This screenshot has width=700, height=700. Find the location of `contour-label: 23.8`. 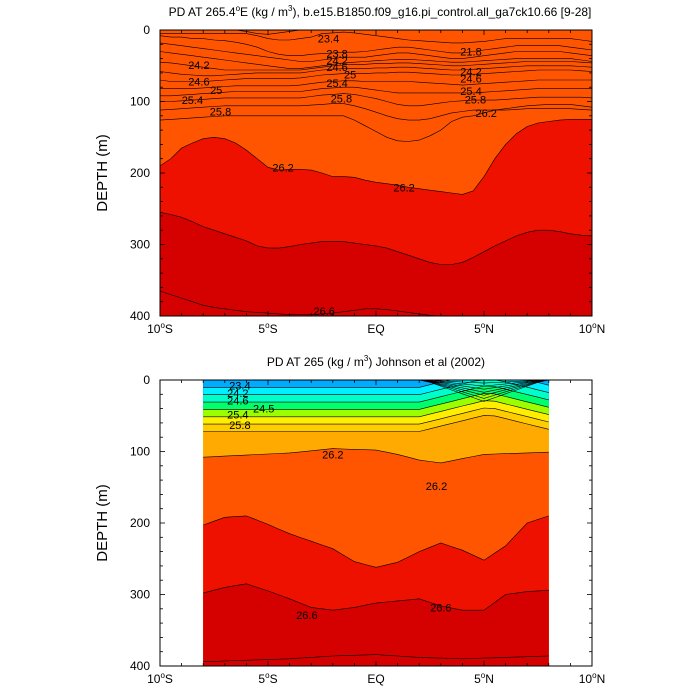

contour-label: 23.8 is located at coordinates (336, 55).